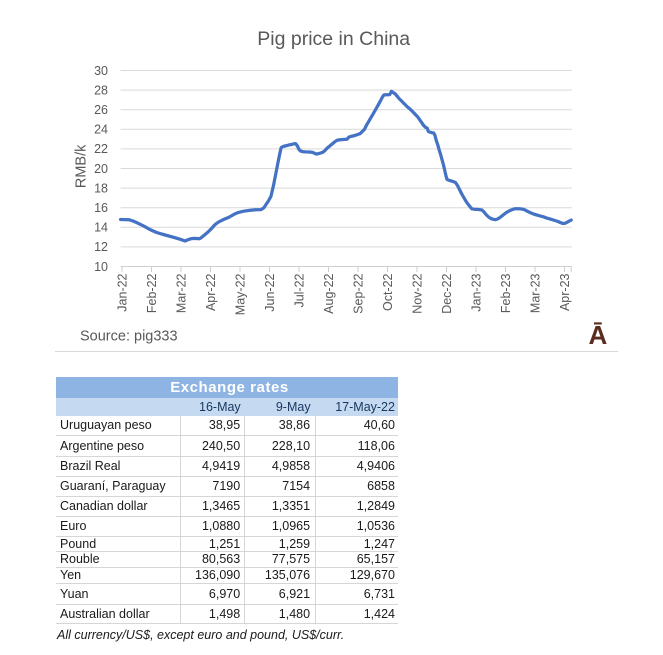  Describe the element at coordinates (152, 293) in the screenshot. I see `svg-text: Feb-22` at that location.